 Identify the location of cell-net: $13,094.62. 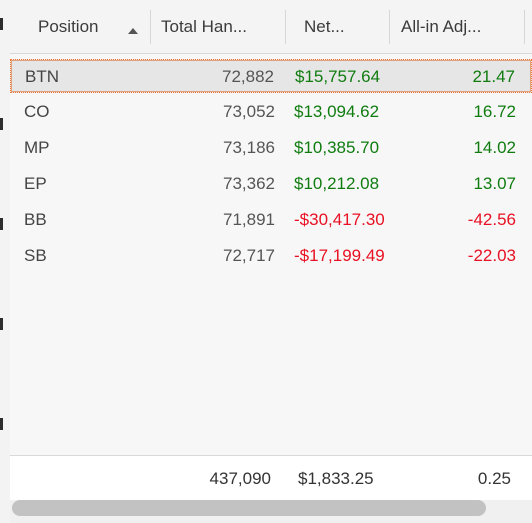
(337, 111).